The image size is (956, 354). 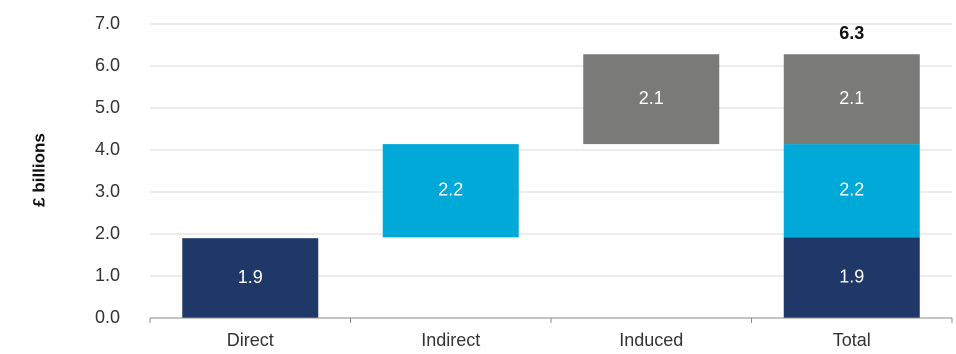 What do you see at coordinates (250, 340) in the screenshot?
I see `x-tick-label: Direct` at bounding box center [250, 340].